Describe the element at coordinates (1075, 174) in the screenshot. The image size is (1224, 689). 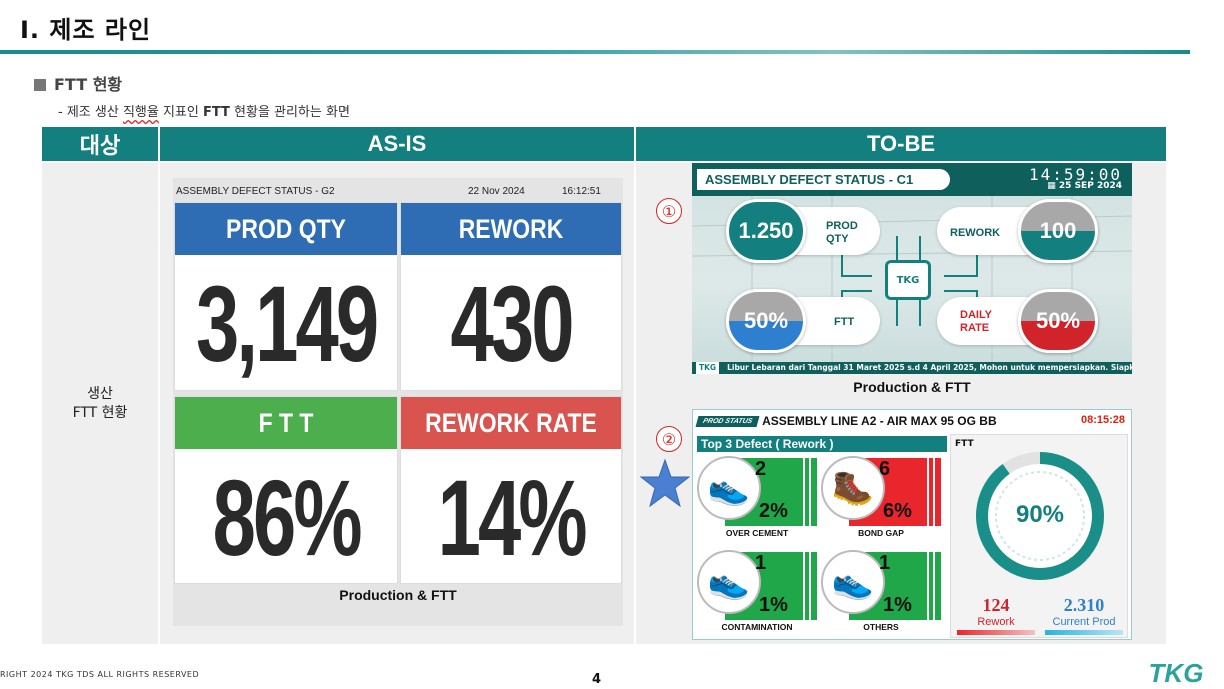
I see `to-be-1-clock: 14:59:00` at that location.